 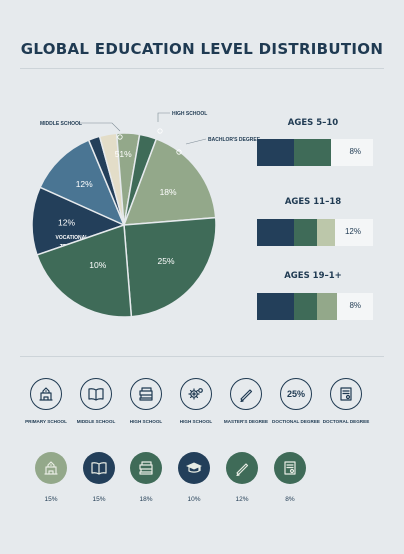 I want to click on gears-icon, so click(x=196, y=394).